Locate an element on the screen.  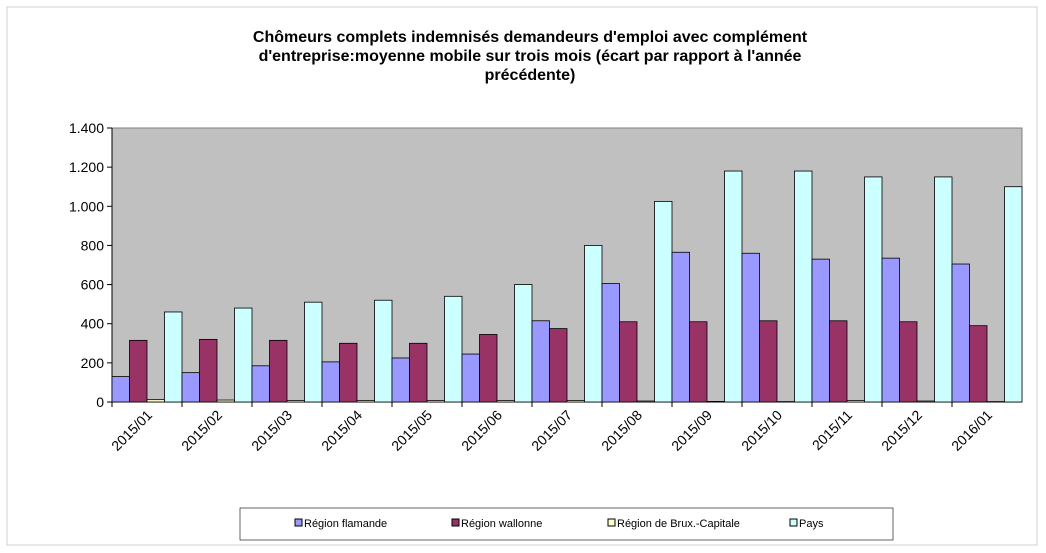
y-tick-label: 600 is located at coordinates (93, 285).